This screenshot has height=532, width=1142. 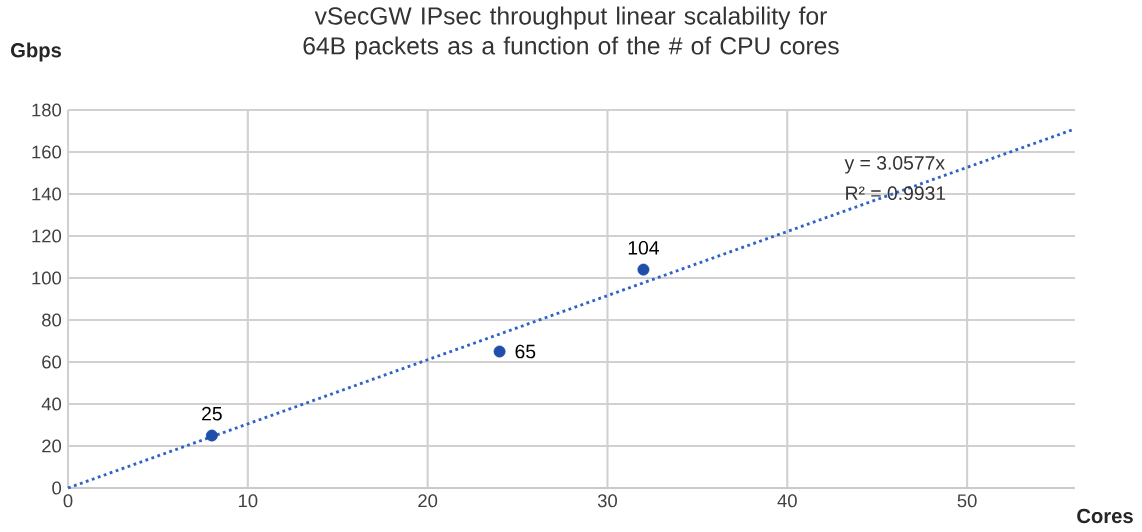 What do you see at coordinates (68, 501) in the screenshot?
I see `x-tick-label: 0` at bounding box center [68, 501].